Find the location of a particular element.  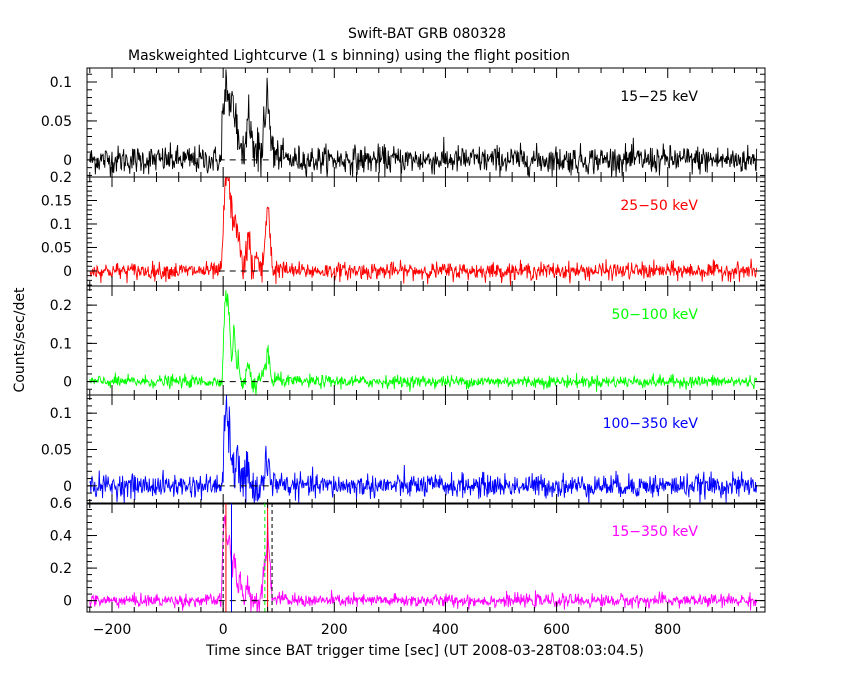

x-tick-label-4: 400 is located at coordinates (445, 630).